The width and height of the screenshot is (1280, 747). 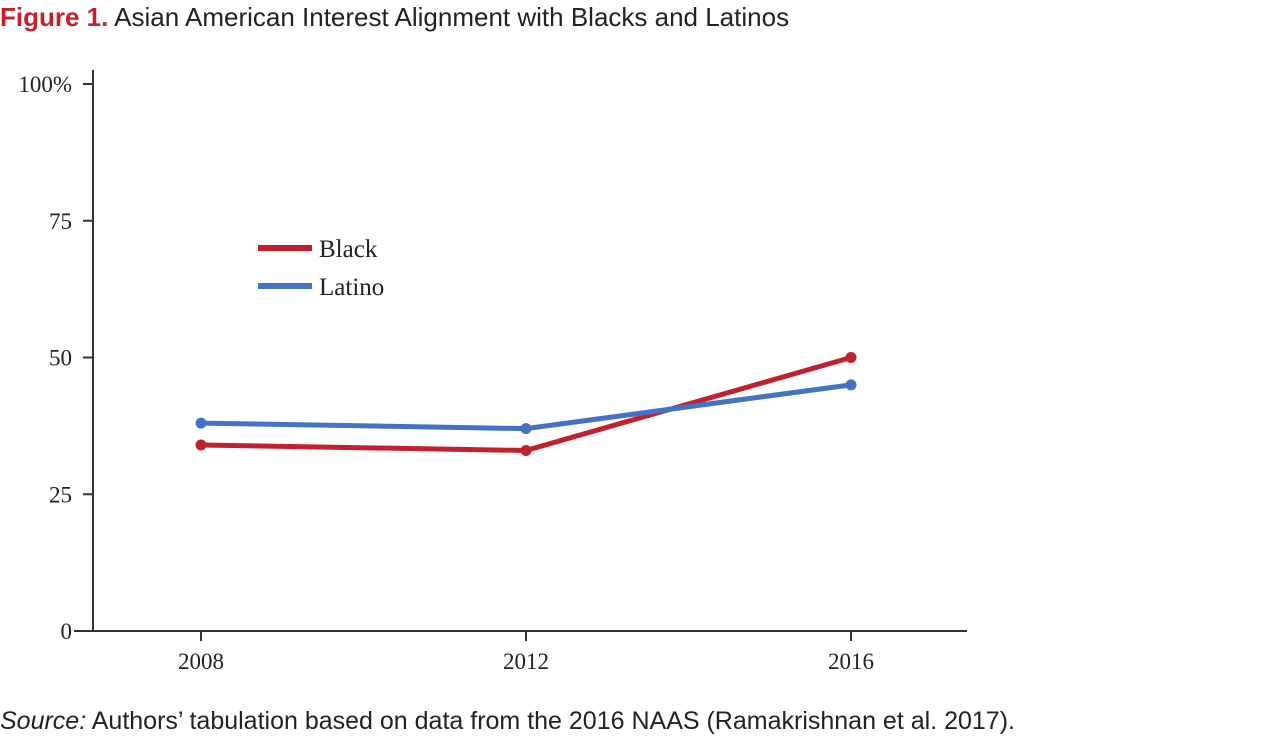 I want to click on x-tick-label: 2016, so click(x=851, y=661).